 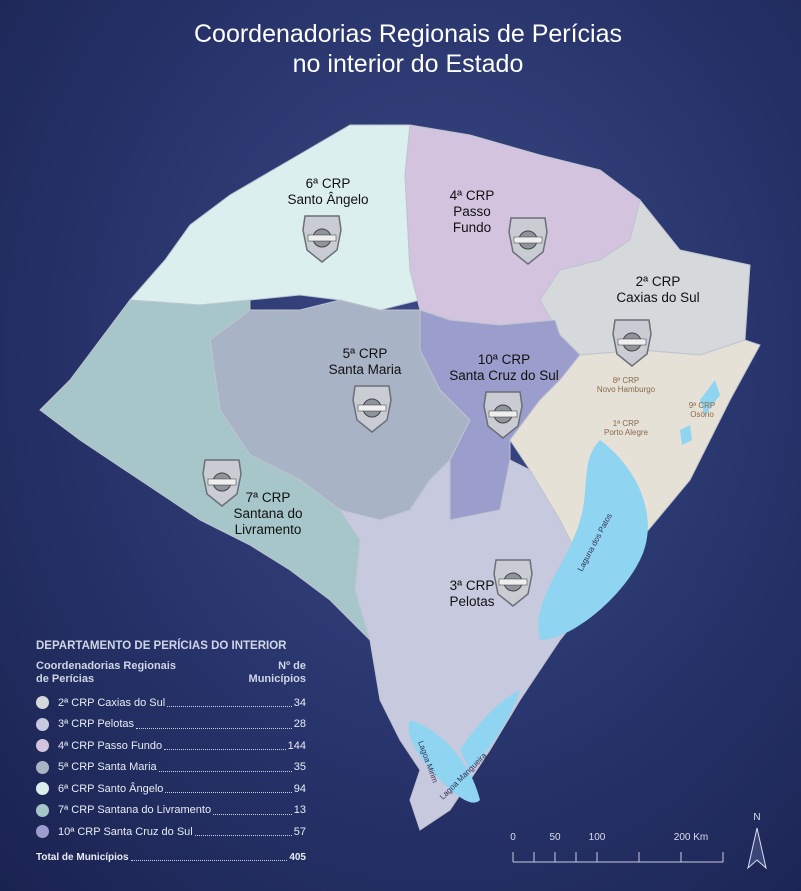 What do you see at coordinates (408, 34) in the screenshot?
I see `title: Coordenadorias Regionais de Perícias` at bounding box center [408, 34].